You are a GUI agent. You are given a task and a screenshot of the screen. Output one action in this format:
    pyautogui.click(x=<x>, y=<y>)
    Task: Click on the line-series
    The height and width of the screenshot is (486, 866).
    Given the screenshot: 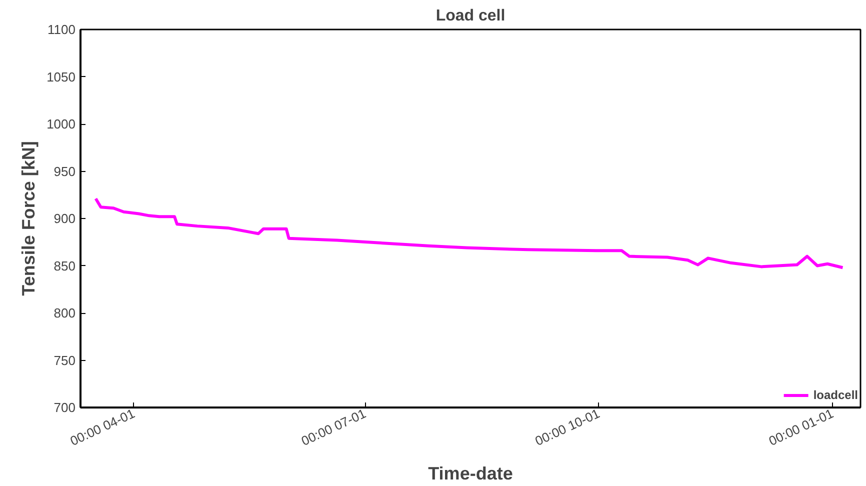 What is the action you would take?
    pyautogui.click(x=469, y=233)
    